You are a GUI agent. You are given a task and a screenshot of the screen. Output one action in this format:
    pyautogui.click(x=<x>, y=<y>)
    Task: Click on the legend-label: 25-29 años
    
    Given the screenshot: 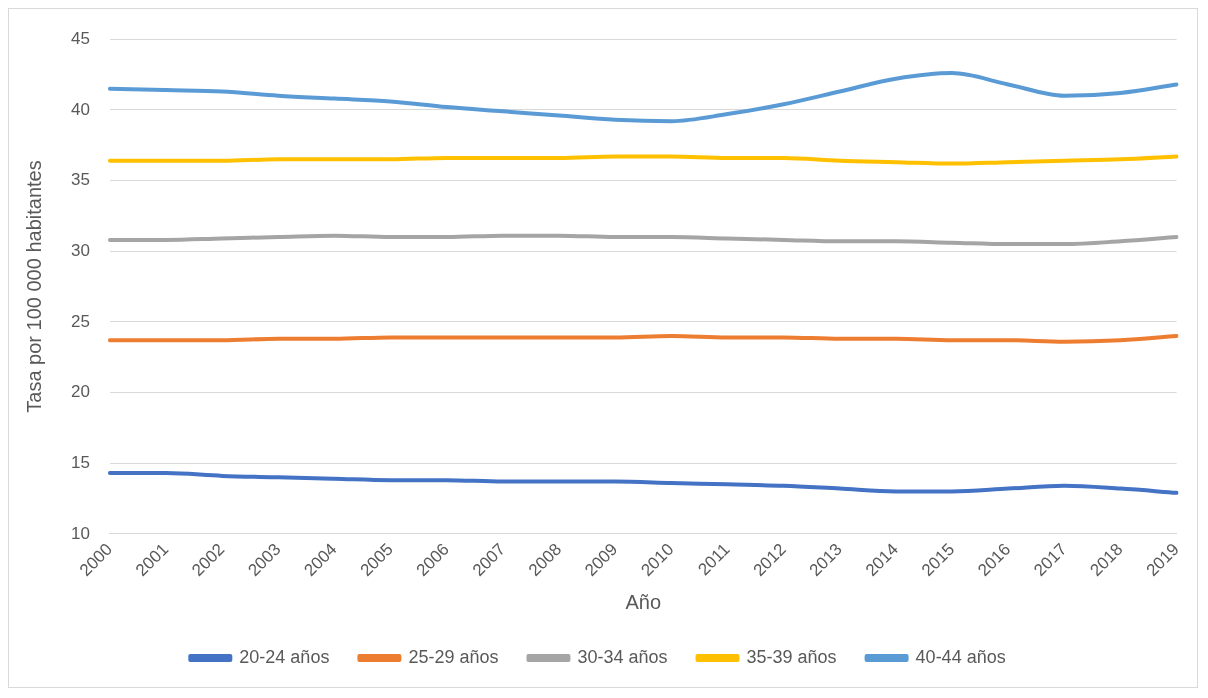 What is the action you would take?
    pyautogui.click(x=453, y=656)
    